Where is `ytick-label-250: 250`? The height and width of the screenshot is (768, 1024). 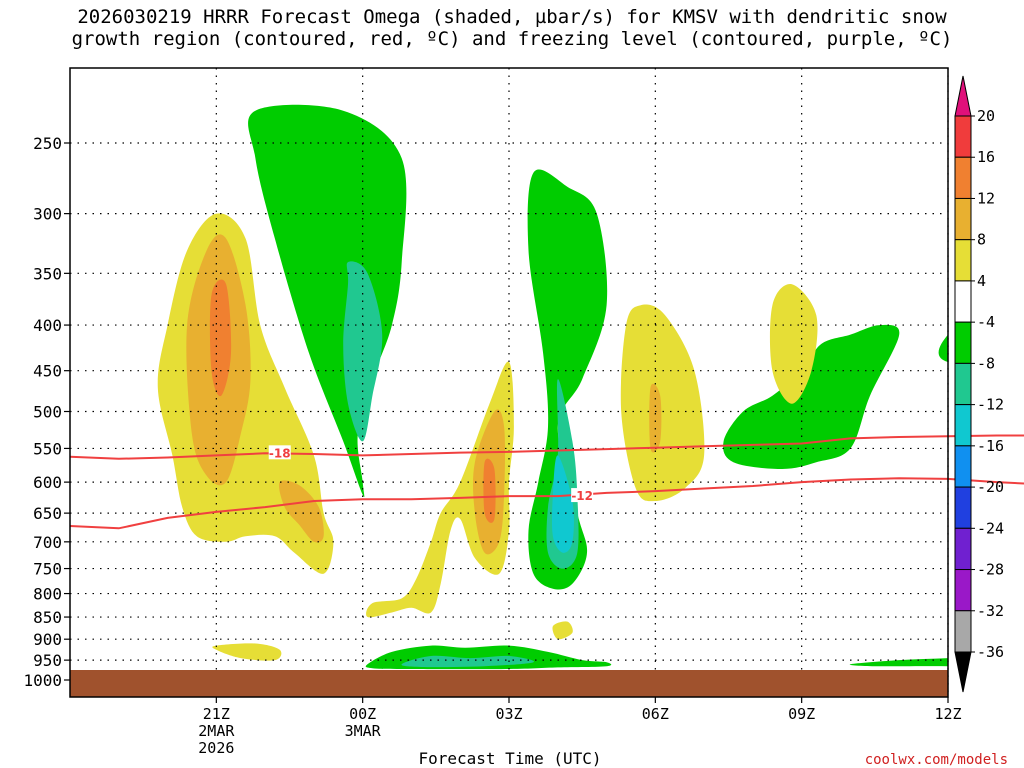
ytick-label-250: 250 is located at coordinates (47, 143).